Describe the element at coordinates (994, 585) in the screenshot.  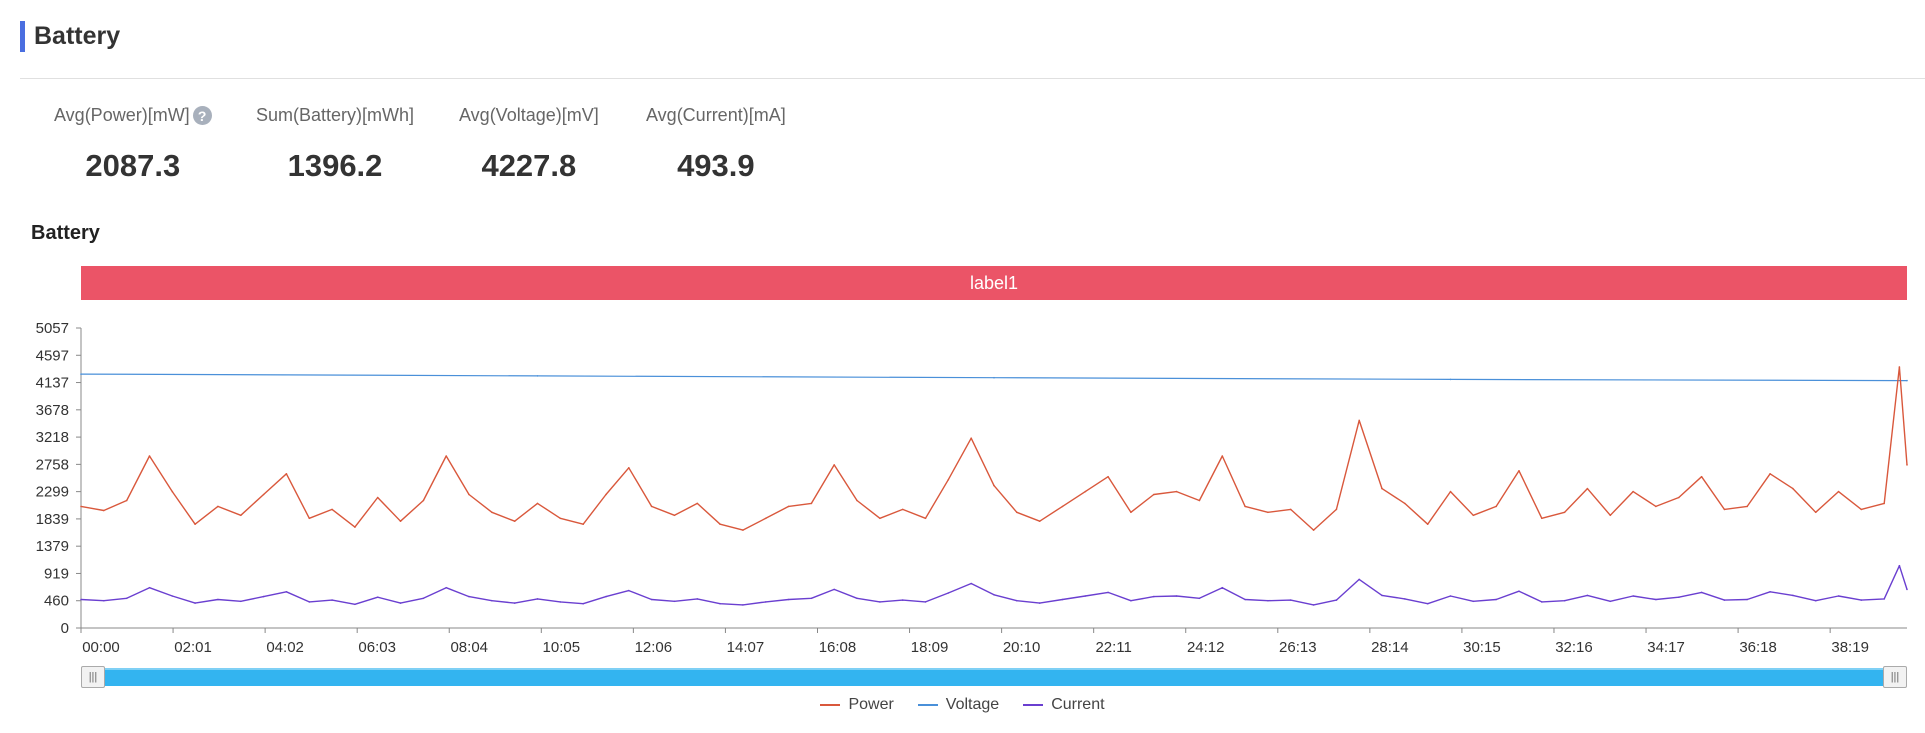
I see `series-line-current` at that location.